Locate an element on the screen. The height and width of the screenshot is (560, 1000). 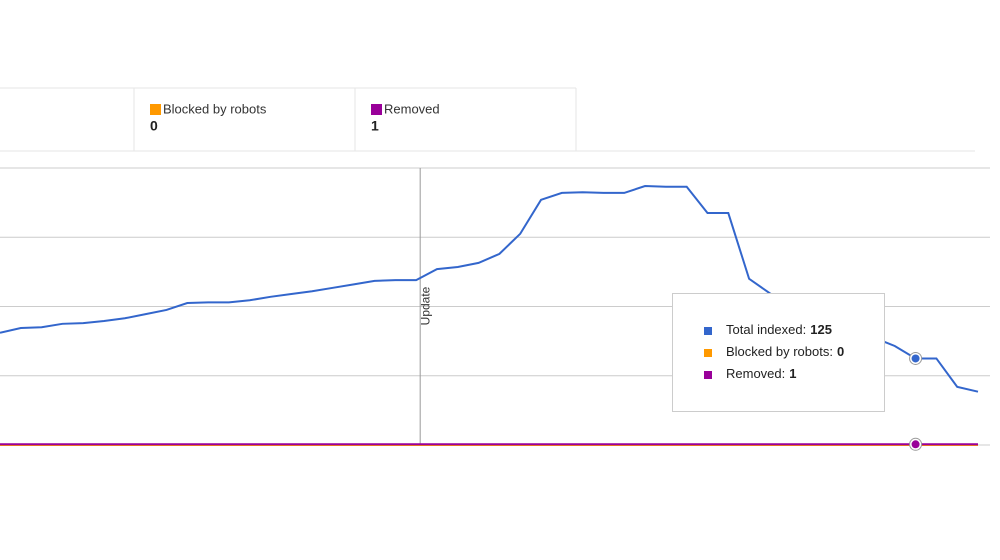
tooltip-label: Blocked by robots: is located at coordinates (779, 351).